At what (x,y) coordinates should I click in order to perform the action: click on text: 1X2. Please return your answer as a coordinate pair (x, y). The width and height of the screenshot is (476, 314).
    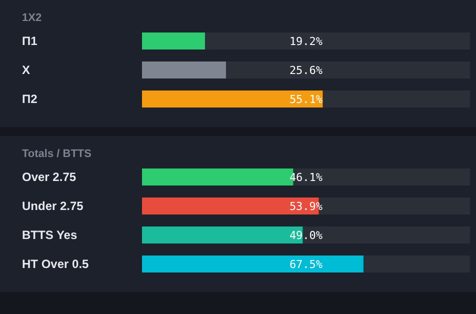
    Looking at the image, I should click on (32, 18).